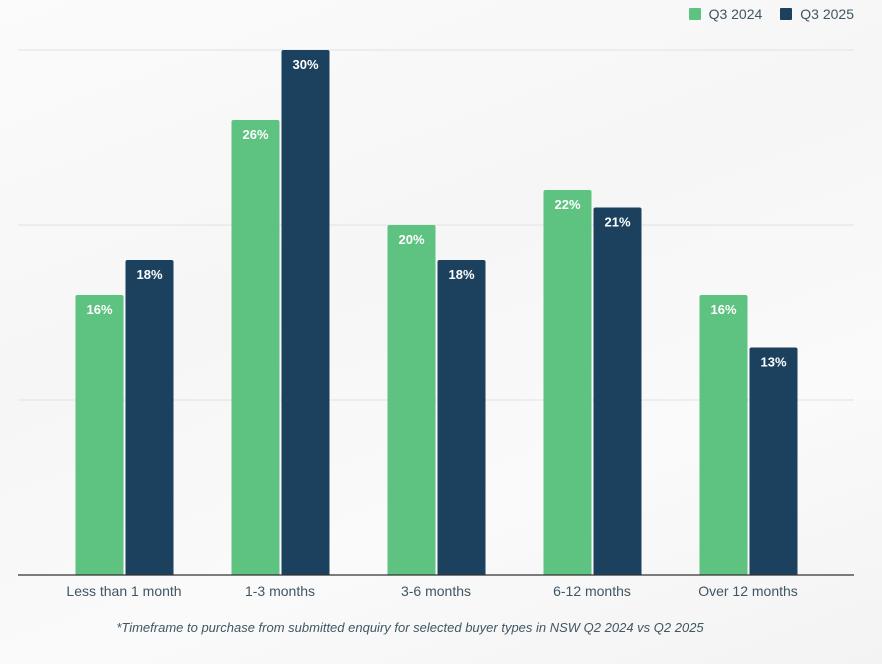 The image size is (882, 664). I want to click on legend-item-q3-2025: Q3 2025, so click(817, 14).